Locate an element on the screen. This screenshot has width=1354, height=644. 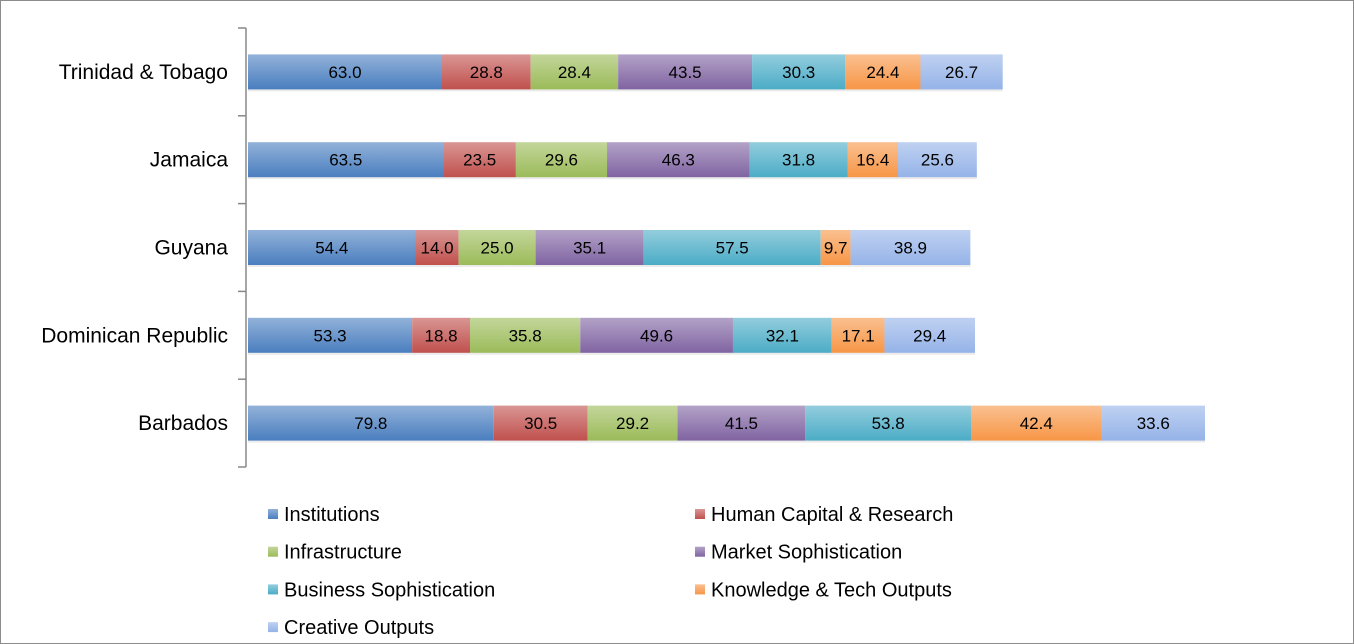
data-label: 23.5 is located at coordinates (479, 160).